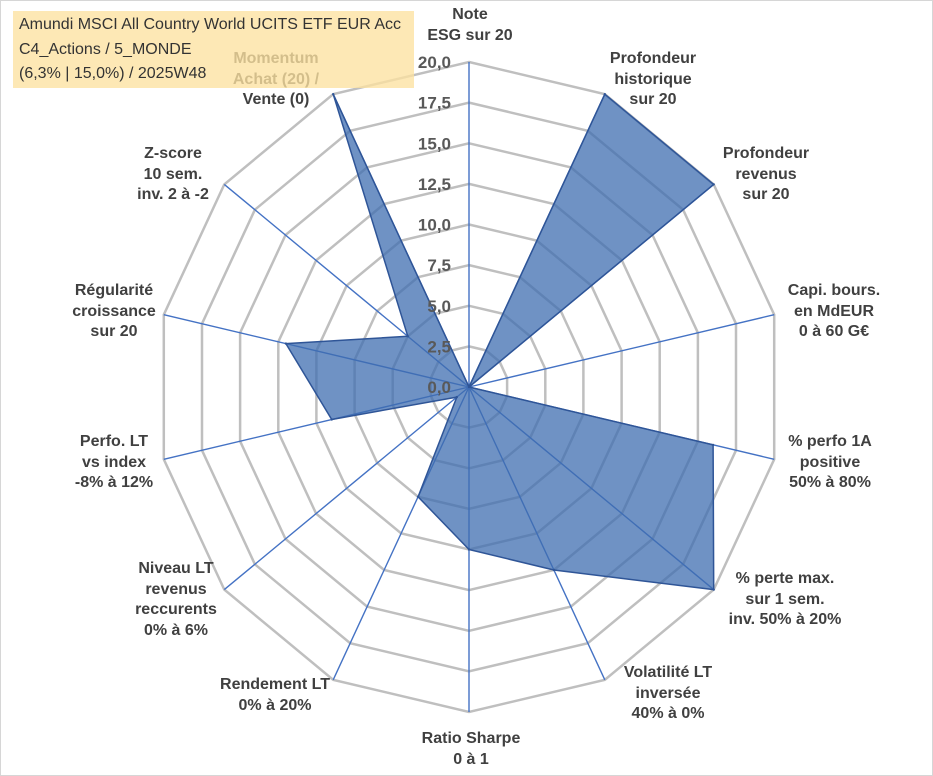 The image size is (933, 776). Describe the element at coordinates (434, 143) in the screenshot. I see `r-tick-label: 15,0` at that location.